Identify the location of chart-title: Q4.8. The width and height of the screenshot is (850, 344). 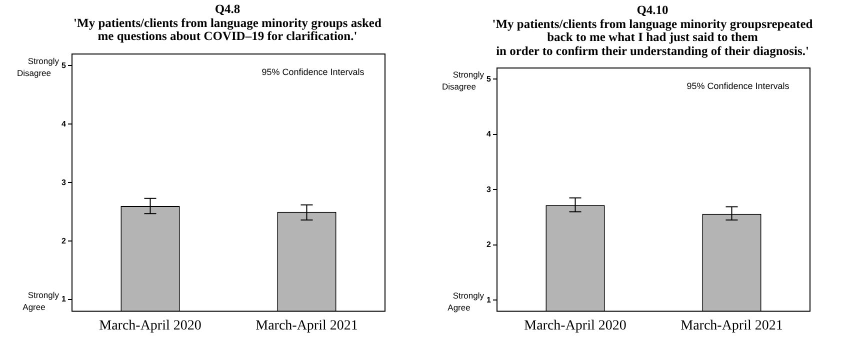
(228, 9).